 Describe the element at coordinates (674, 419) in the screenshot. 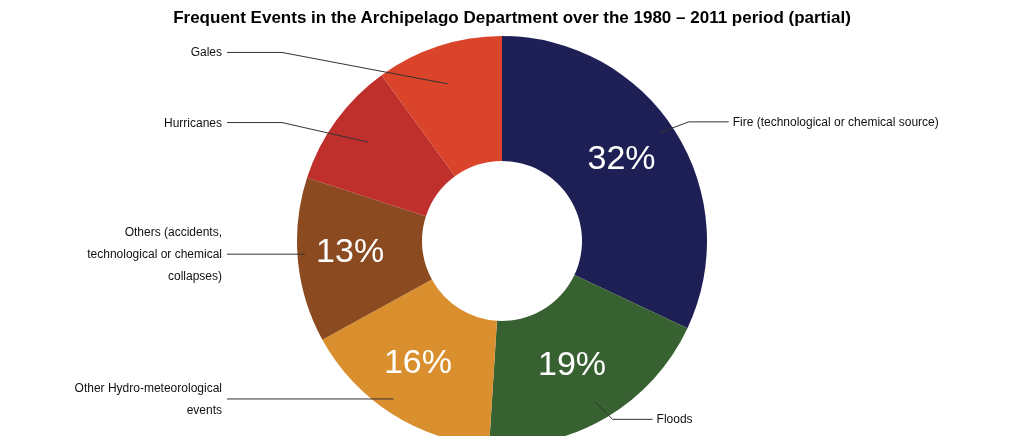

I see `slice-label: Floods` at that location.